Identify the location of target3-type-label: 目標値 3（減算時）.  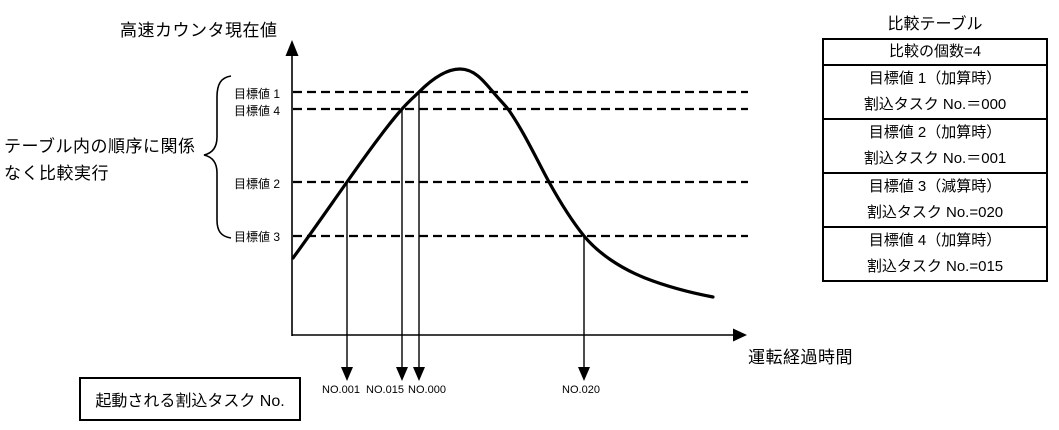
(935, 186).